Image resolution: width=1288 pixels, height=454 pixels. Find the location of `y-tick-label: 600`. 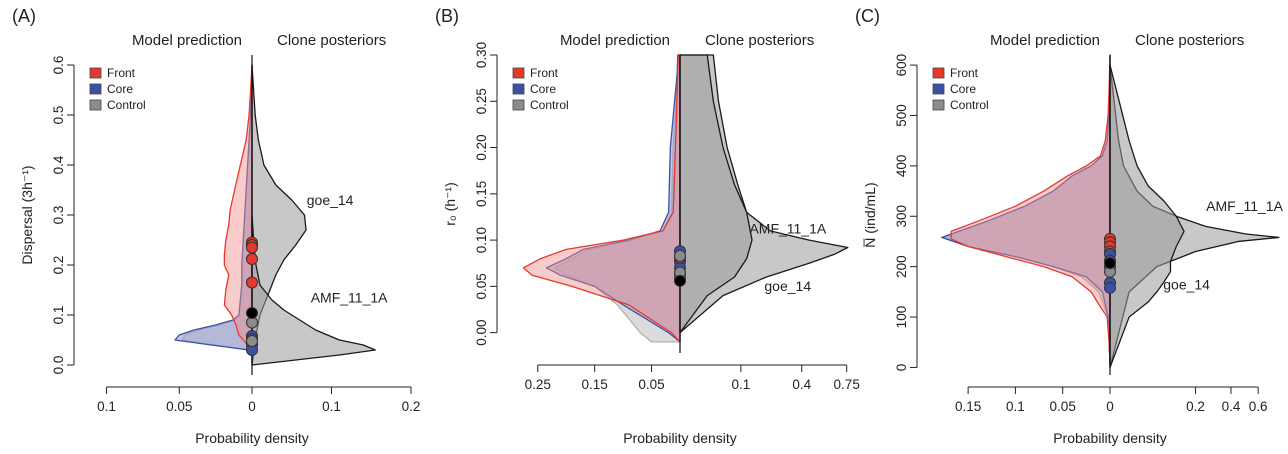

y-tick-label: 600 is located at coordinates (901, 65).